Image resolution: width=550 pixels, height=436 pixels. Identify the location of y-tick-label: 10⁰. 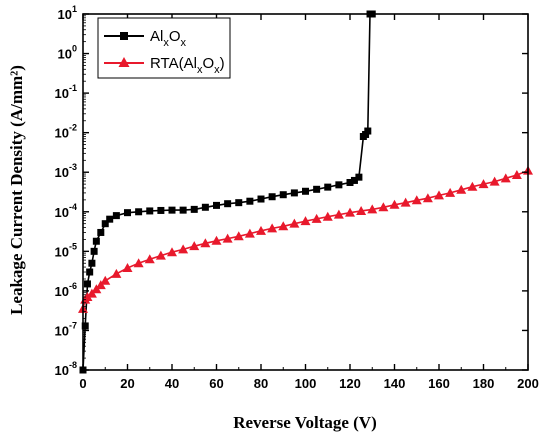
(67, 53).